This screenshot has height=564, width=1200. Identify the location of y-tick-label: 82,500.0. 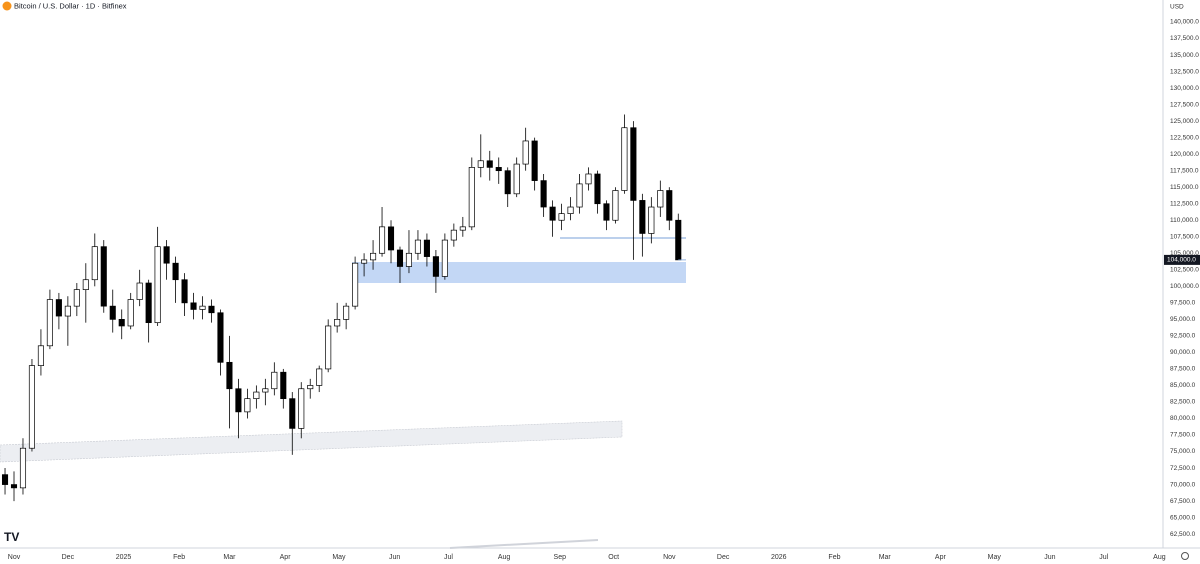
(1183, 402).